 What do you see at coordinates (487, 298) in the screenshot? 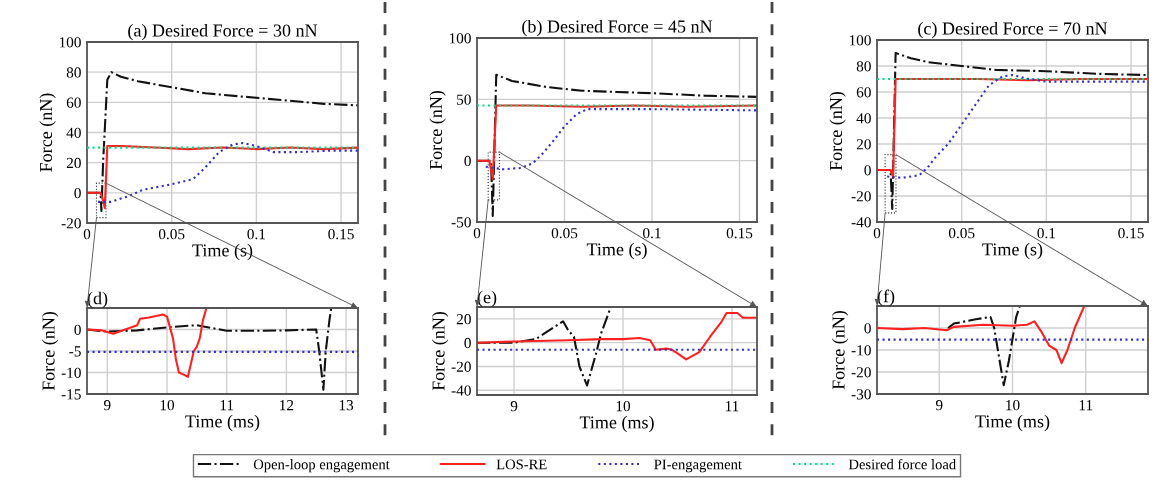
I see `chart-title: (e)` at bounding box center [487, 298].